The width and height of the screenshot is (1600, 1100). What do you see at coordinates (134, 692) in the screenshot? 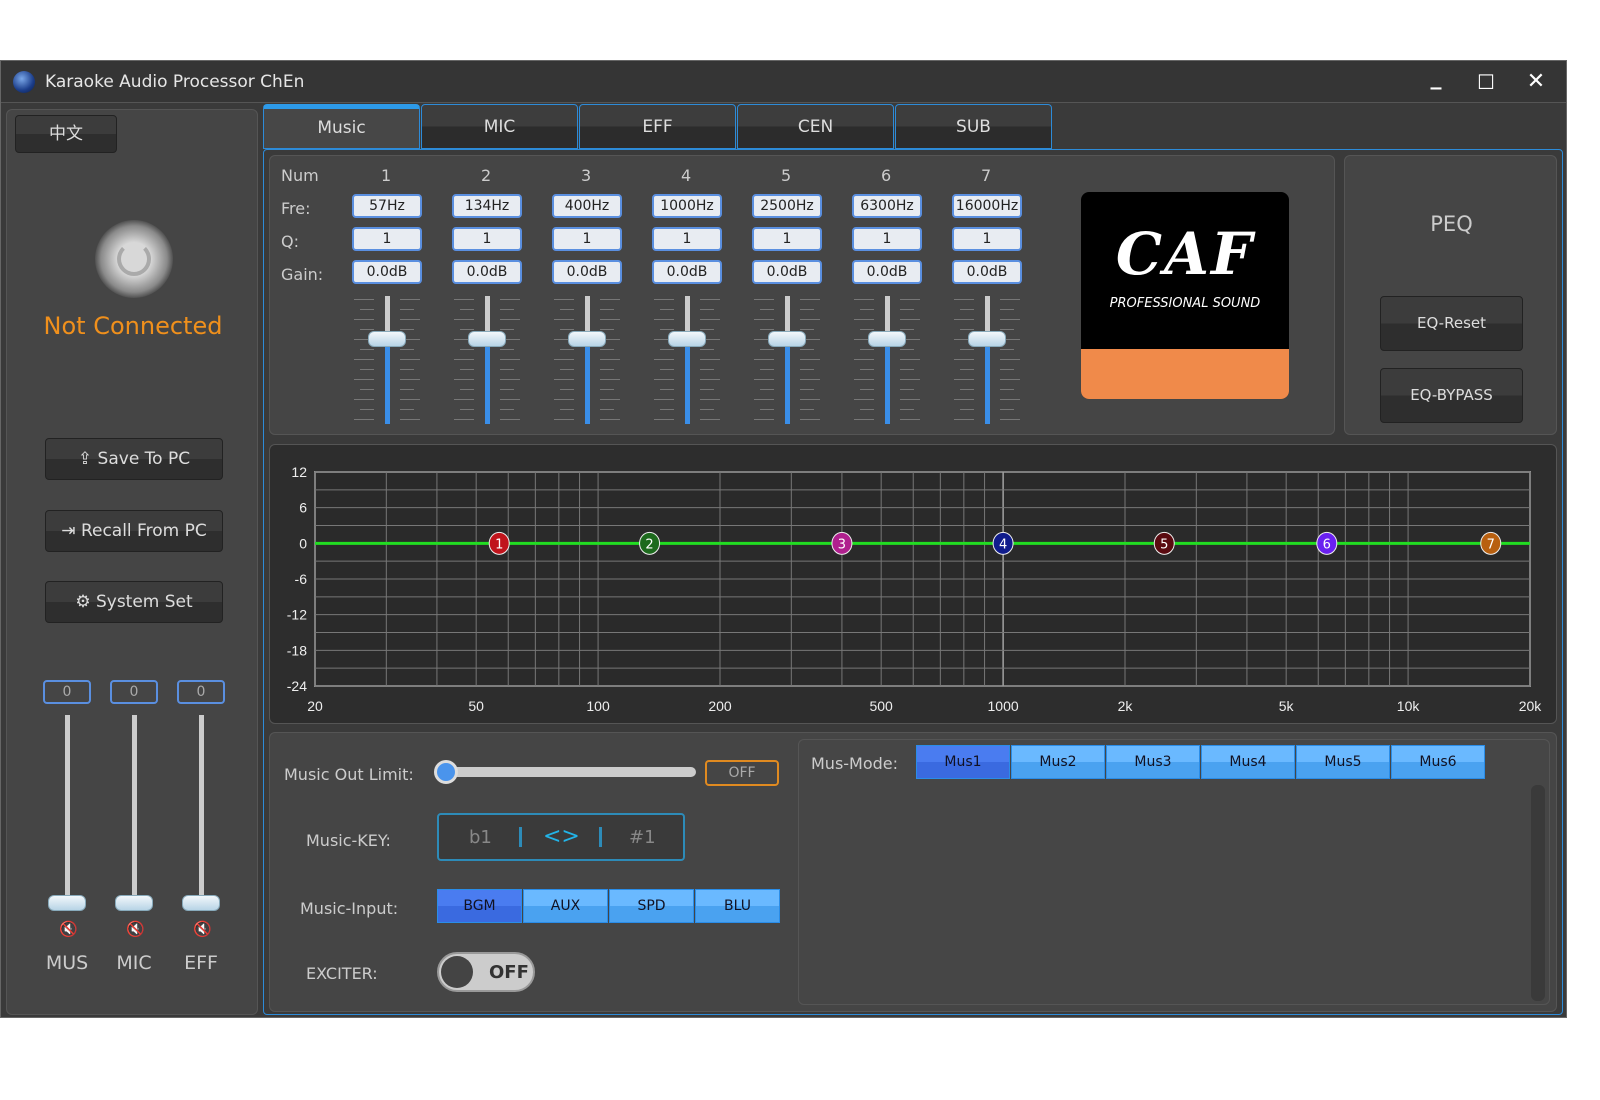
I see `channel-mic-value: 0` at bounding box center [134, 692].